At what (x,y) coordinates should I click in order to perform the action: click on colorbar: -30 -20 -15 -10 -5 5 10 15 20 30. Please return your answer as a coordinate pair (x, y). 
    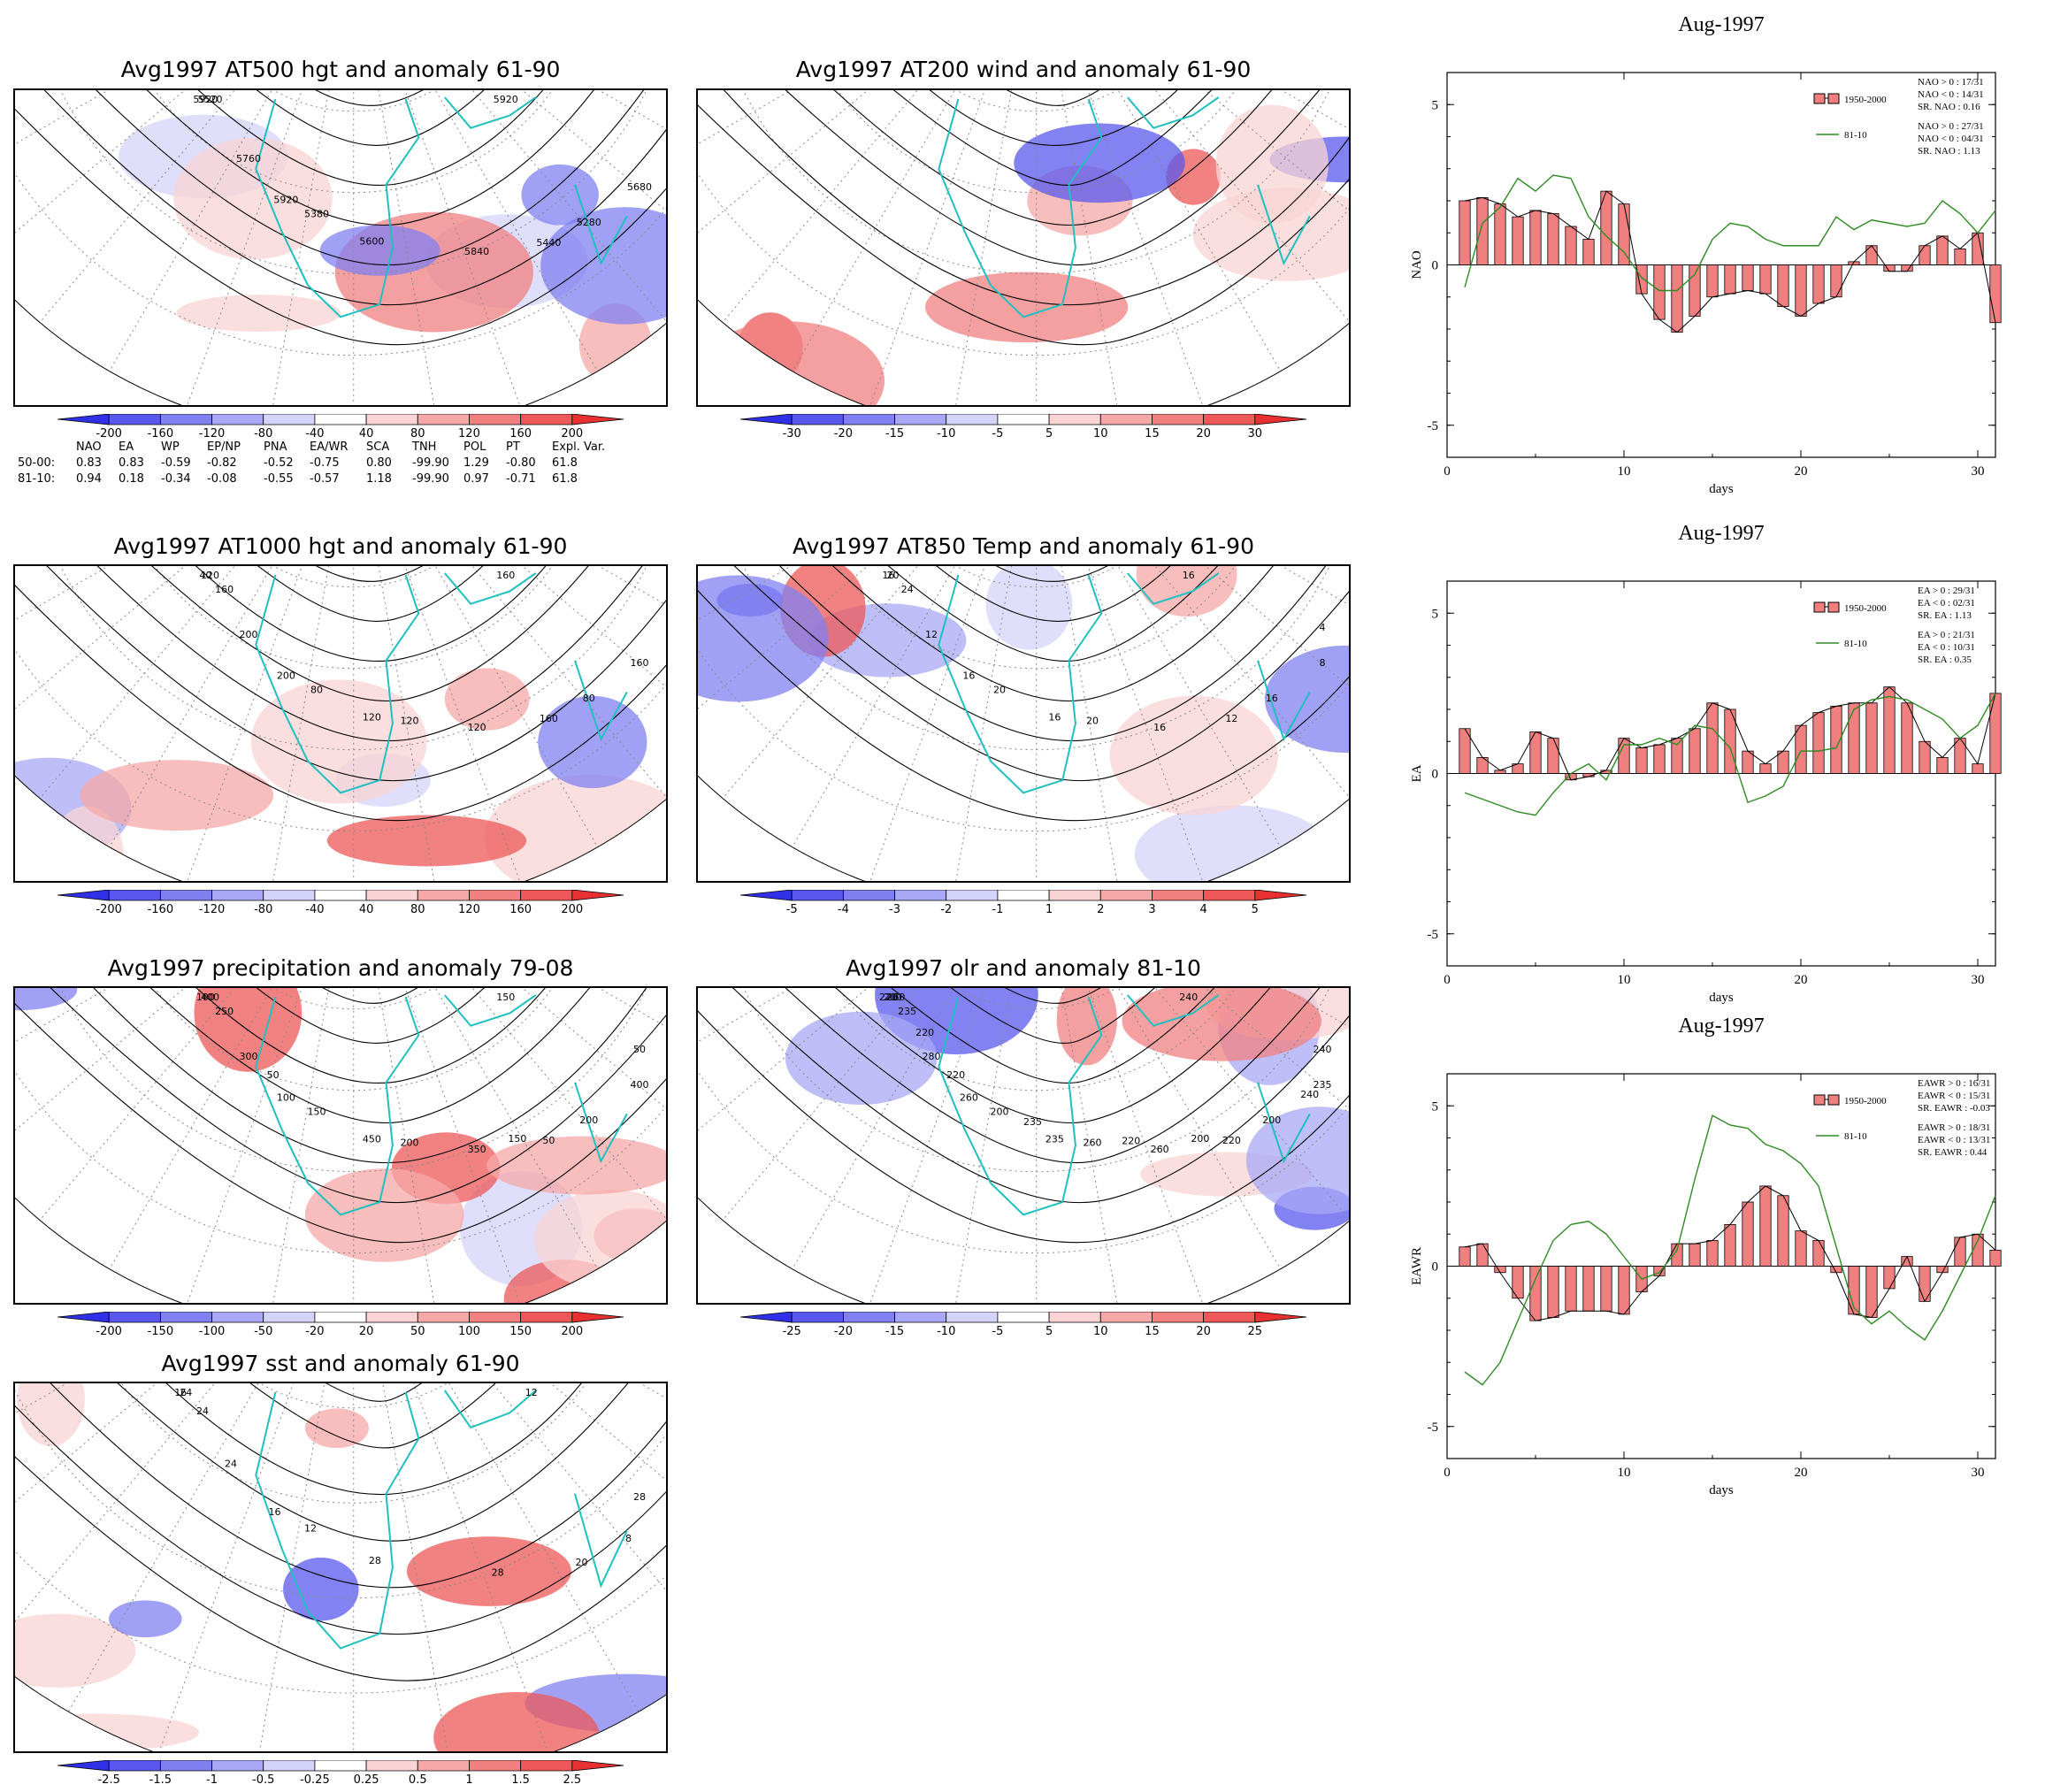
    Looking at the image, I should click on (1031, 430).